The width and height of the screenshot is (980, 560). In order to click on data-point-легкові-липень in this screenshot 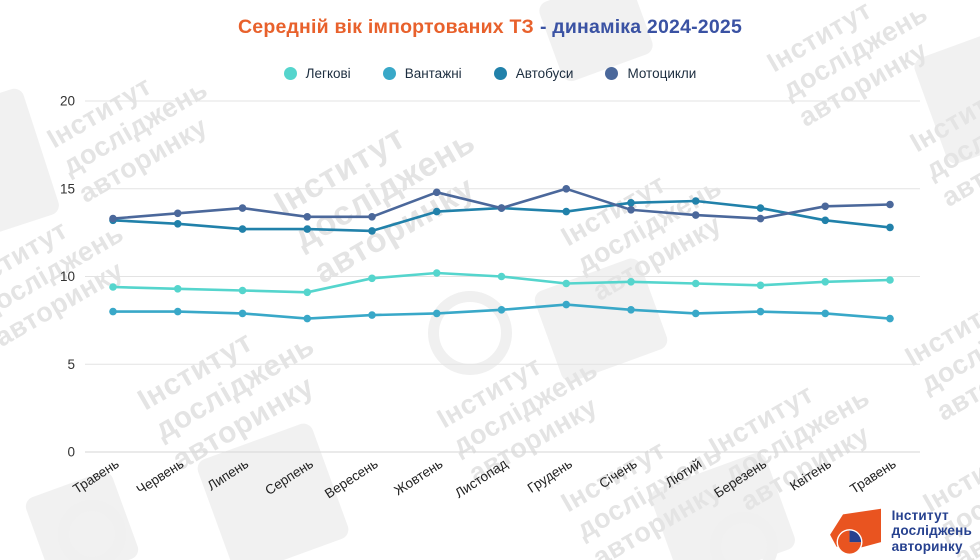, I will do `click(242, 290)`.